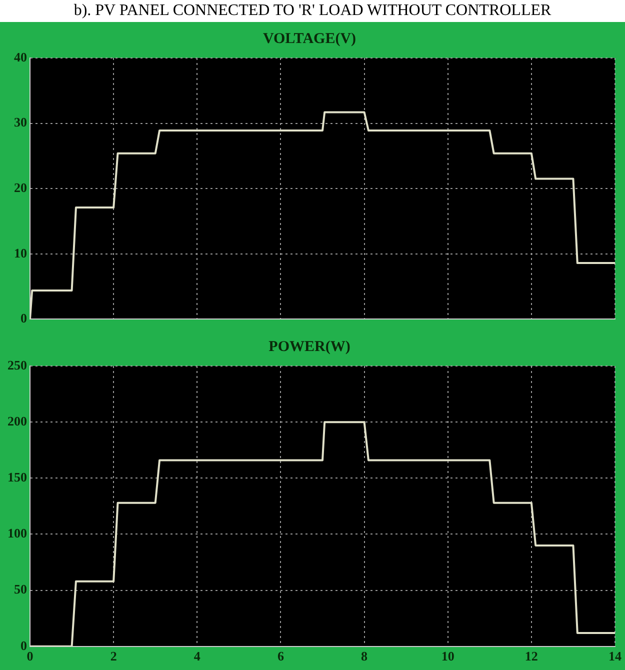 This screenshot has width=625, height=670. What do you see at coordinates (20, 589) in the screenshot?
I see `y-tick-label: 50` at bounding box center [20, 589].